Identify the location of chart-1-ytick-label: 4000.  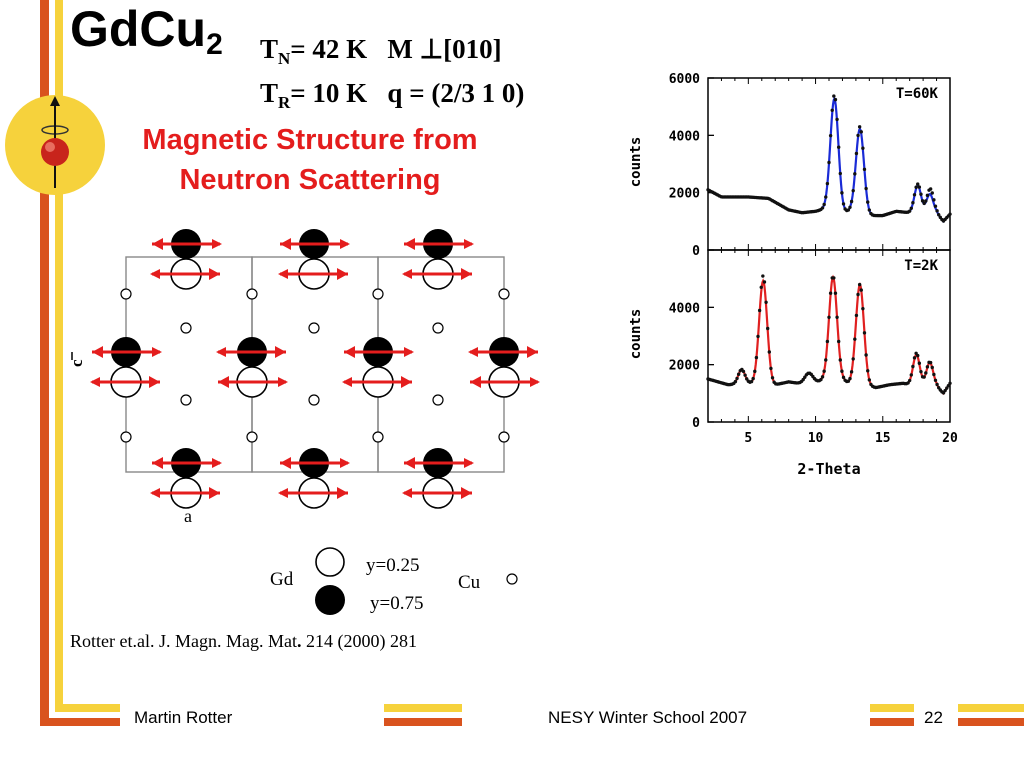
(684, 136).